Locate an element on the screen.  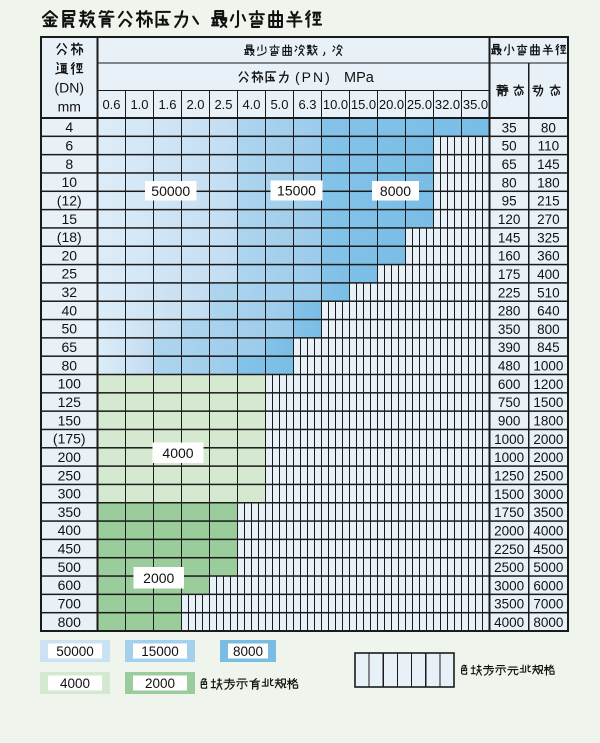
svg-text: 6.3 is located at coordinates (307, 104).